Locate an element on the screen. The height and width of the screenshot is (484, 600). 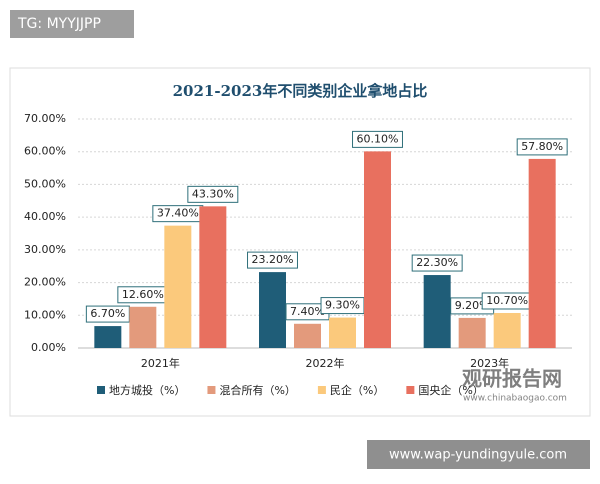
value-label: 57.80% is located at coordinates (542, 146).